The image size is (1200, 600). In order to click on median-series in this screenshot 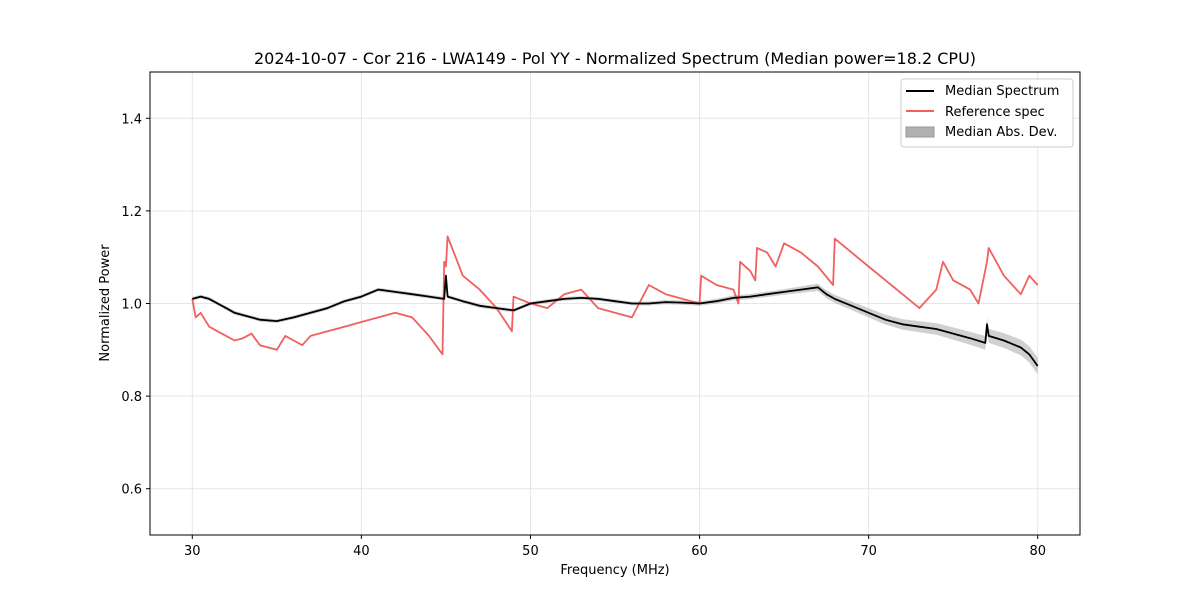, I will do `click(615, 320)`.